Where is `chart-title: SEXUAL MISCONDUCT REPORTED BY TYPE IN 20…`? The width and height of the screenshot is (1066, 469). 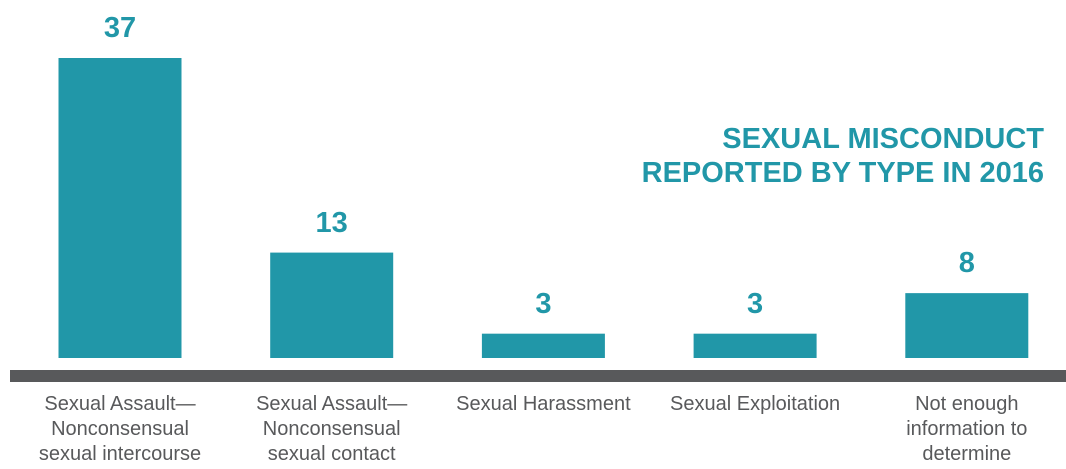
chart-title: SEXUAL MISCONDUCT REPORTED BY TYPE IN 20… is located at coordinates (842, 156).